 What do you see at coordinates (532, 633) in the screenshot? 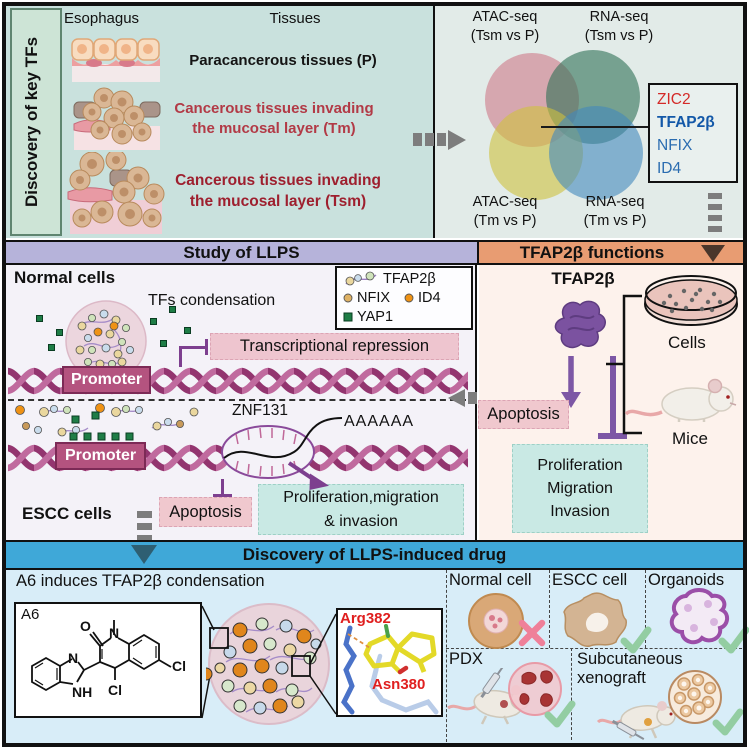
I see `cross-icon` at bounding box center [532, 633].